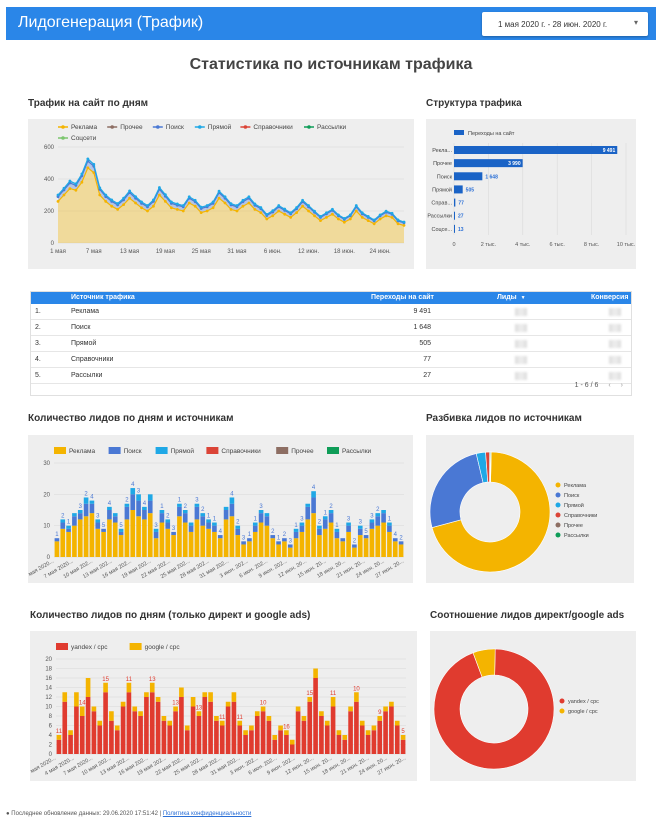 This screenshot has height=819, width=662. I want to click on col-leads-header: Лиды ▼, so click(511, 297).